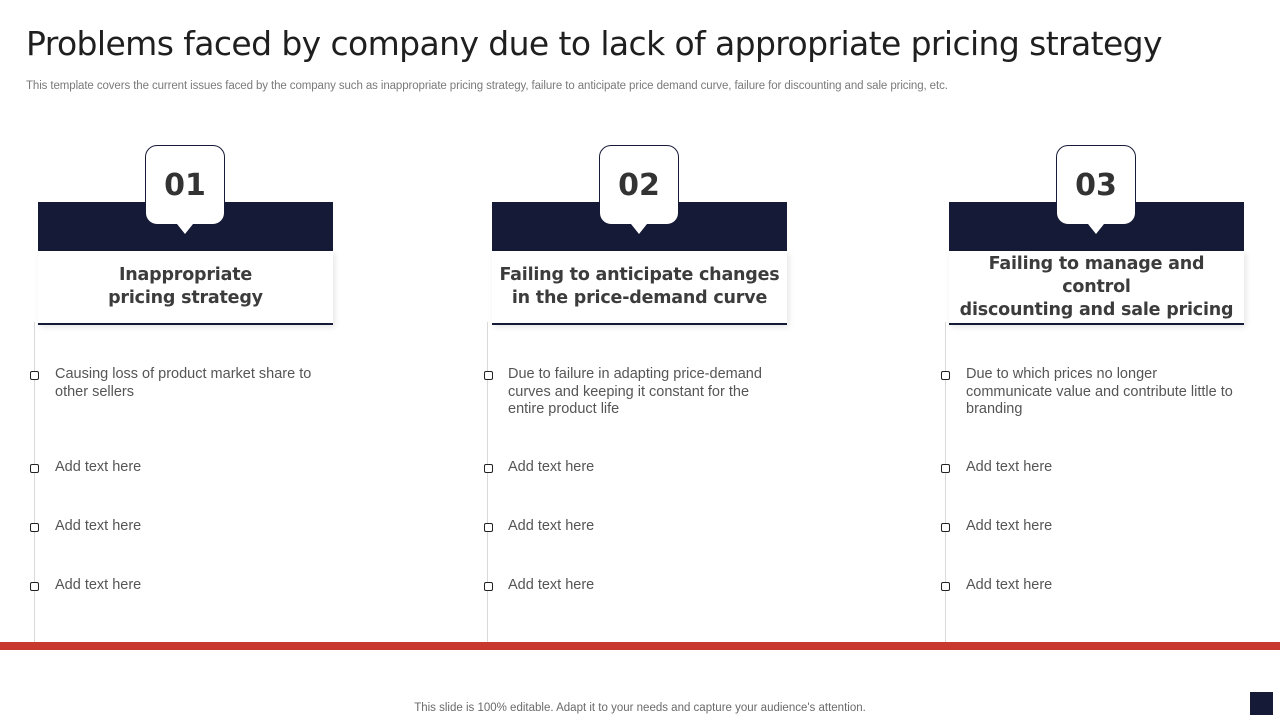 The height and width of the screenshot is (720, 1280). I want to click on number-callout: 02, so click(639, 189).